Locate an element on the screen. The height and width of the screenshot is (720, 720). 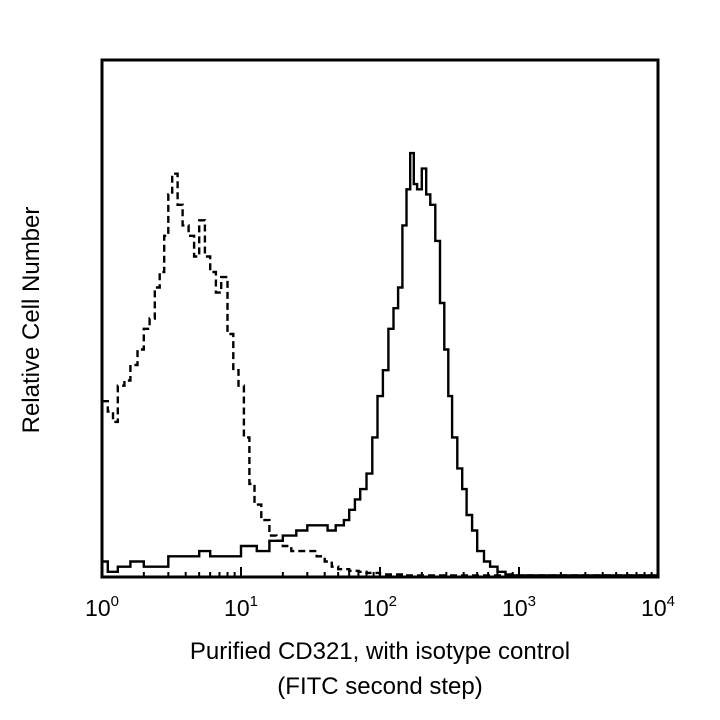
x-tick-label: 10⁴ is located at coordinates (658, 607).